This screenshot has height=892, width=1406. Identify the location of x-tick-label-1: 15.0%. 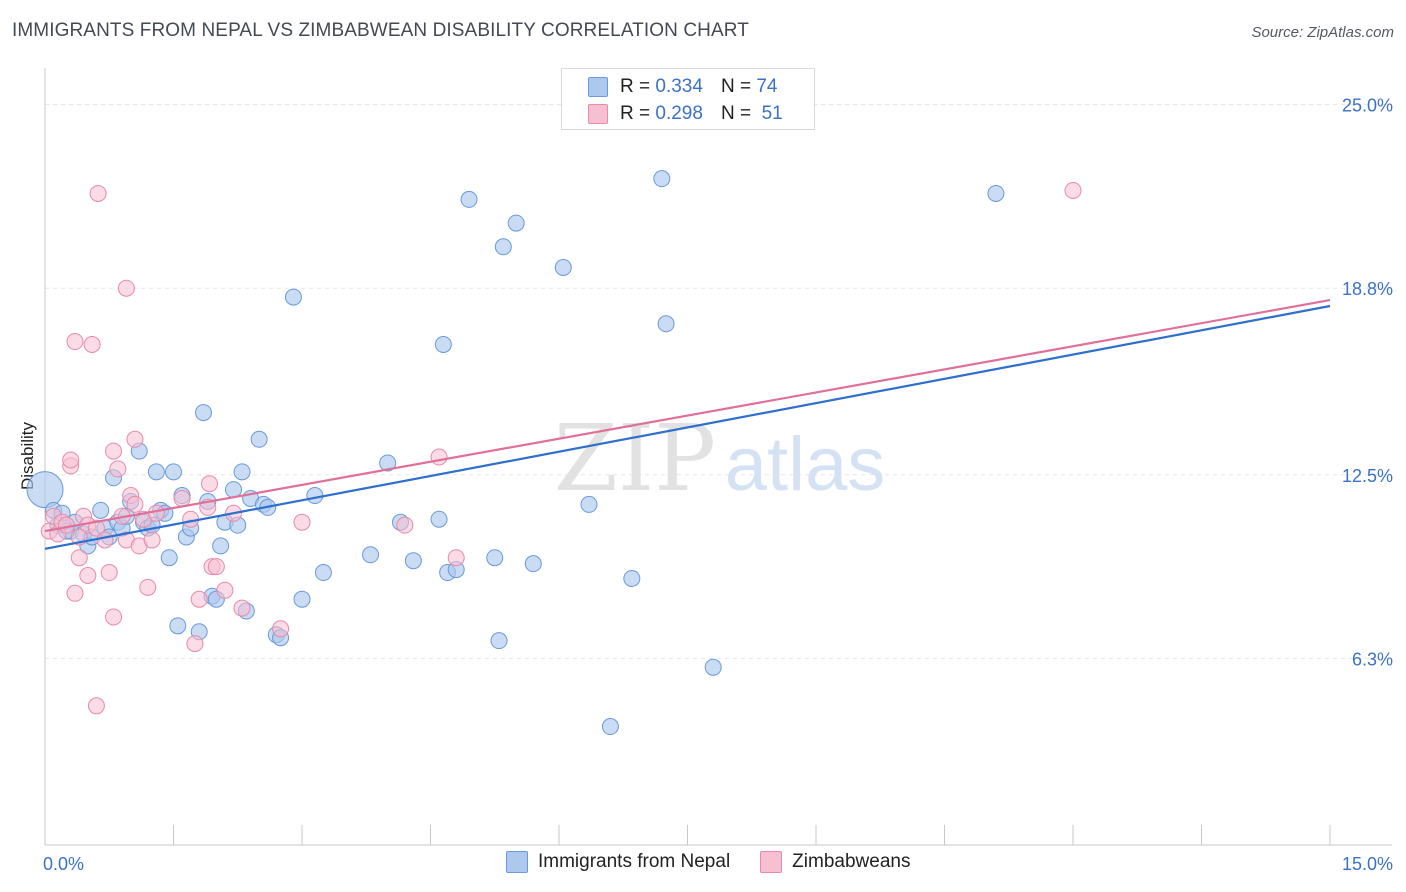
(1367, 864).